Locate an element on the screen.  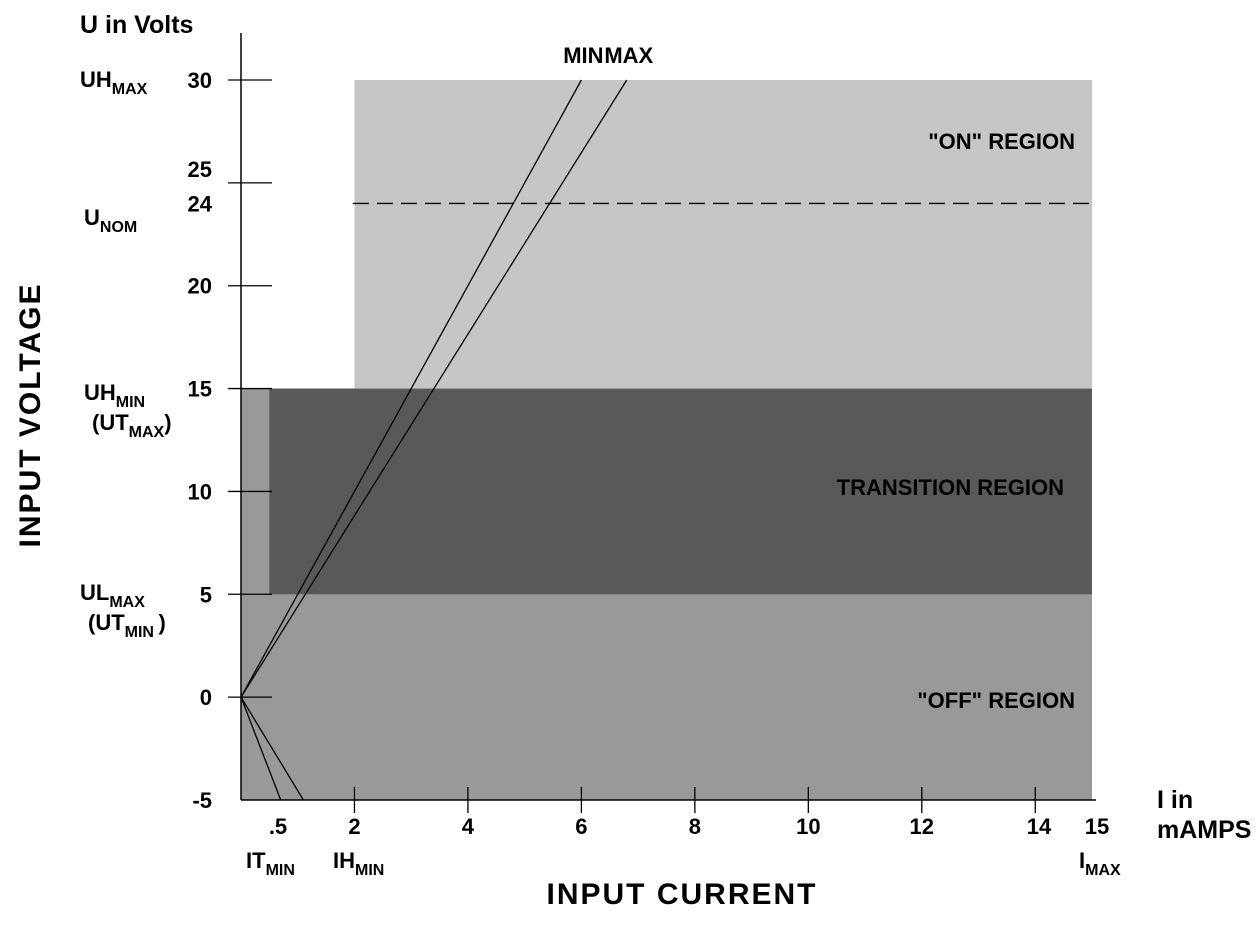
x-tick-label-5: .5 is located at coordinates (278, 826).